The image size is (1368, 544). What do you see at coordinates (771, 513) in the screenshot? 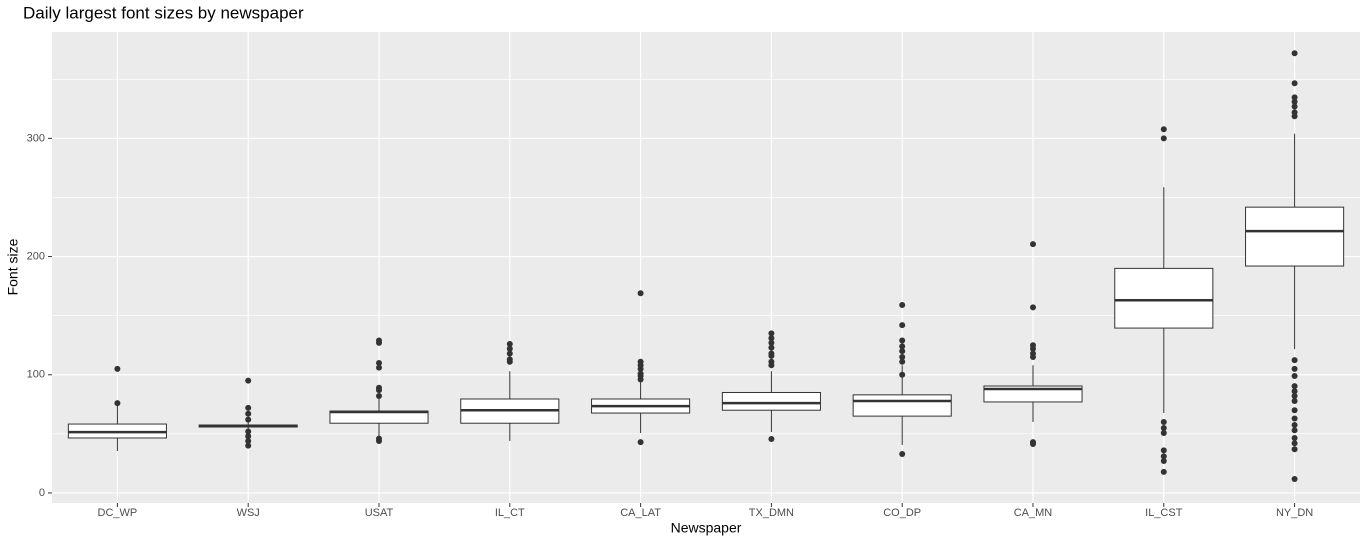
I see `x-tick-label: TX_DMN` at bounding box center [771, 513].